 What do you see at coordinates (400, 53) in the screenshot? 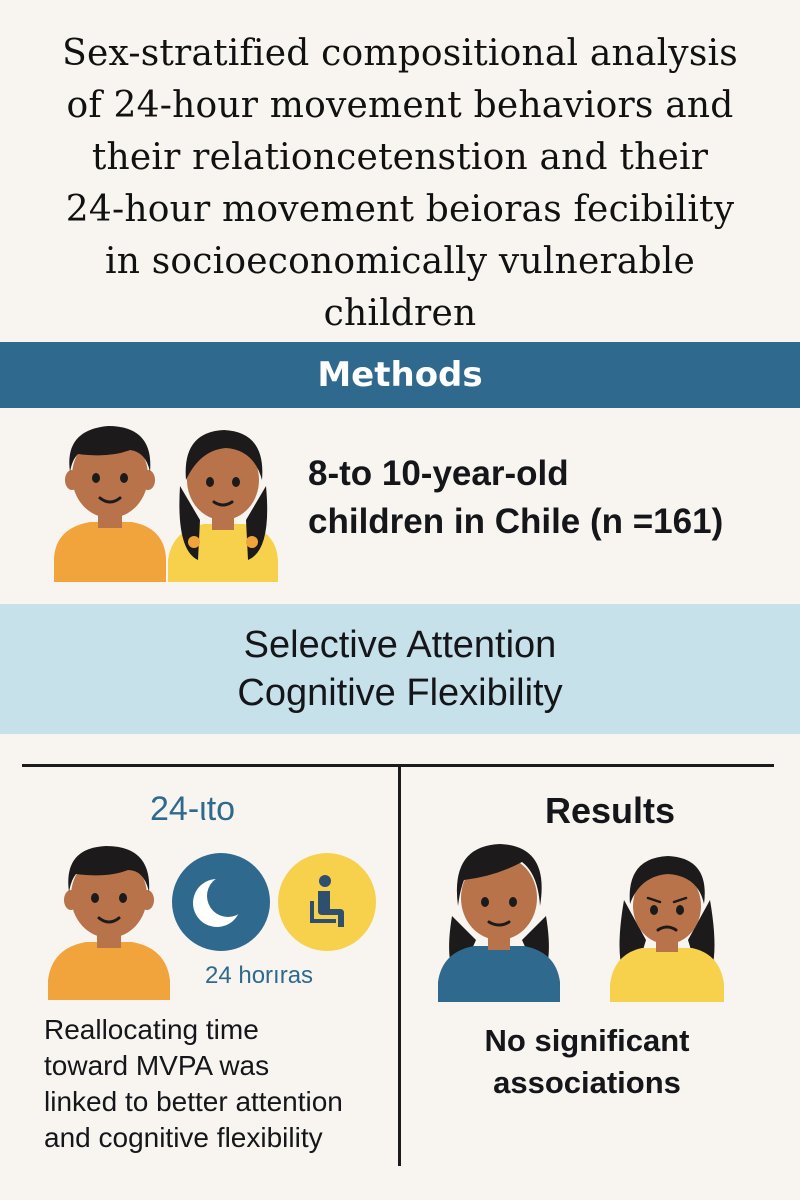
I see `title-line-1: Sex-stratified compositional analysis` at bounding box center [400, 53].